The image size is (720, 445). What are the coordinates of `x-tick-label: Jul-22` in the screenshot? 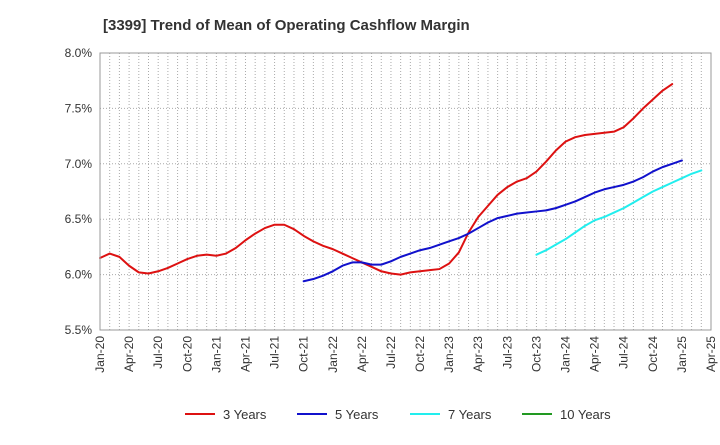 It's located at (391, 352).